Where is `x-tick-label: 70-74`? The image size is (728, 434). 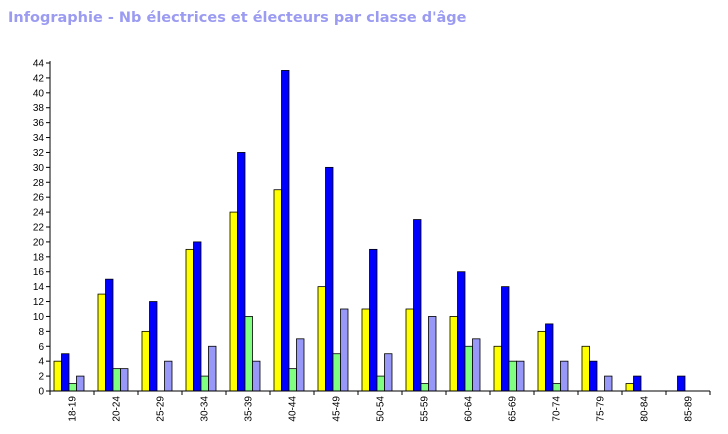
x-tick-label: 70-74 is located at coordinates (557, 409).